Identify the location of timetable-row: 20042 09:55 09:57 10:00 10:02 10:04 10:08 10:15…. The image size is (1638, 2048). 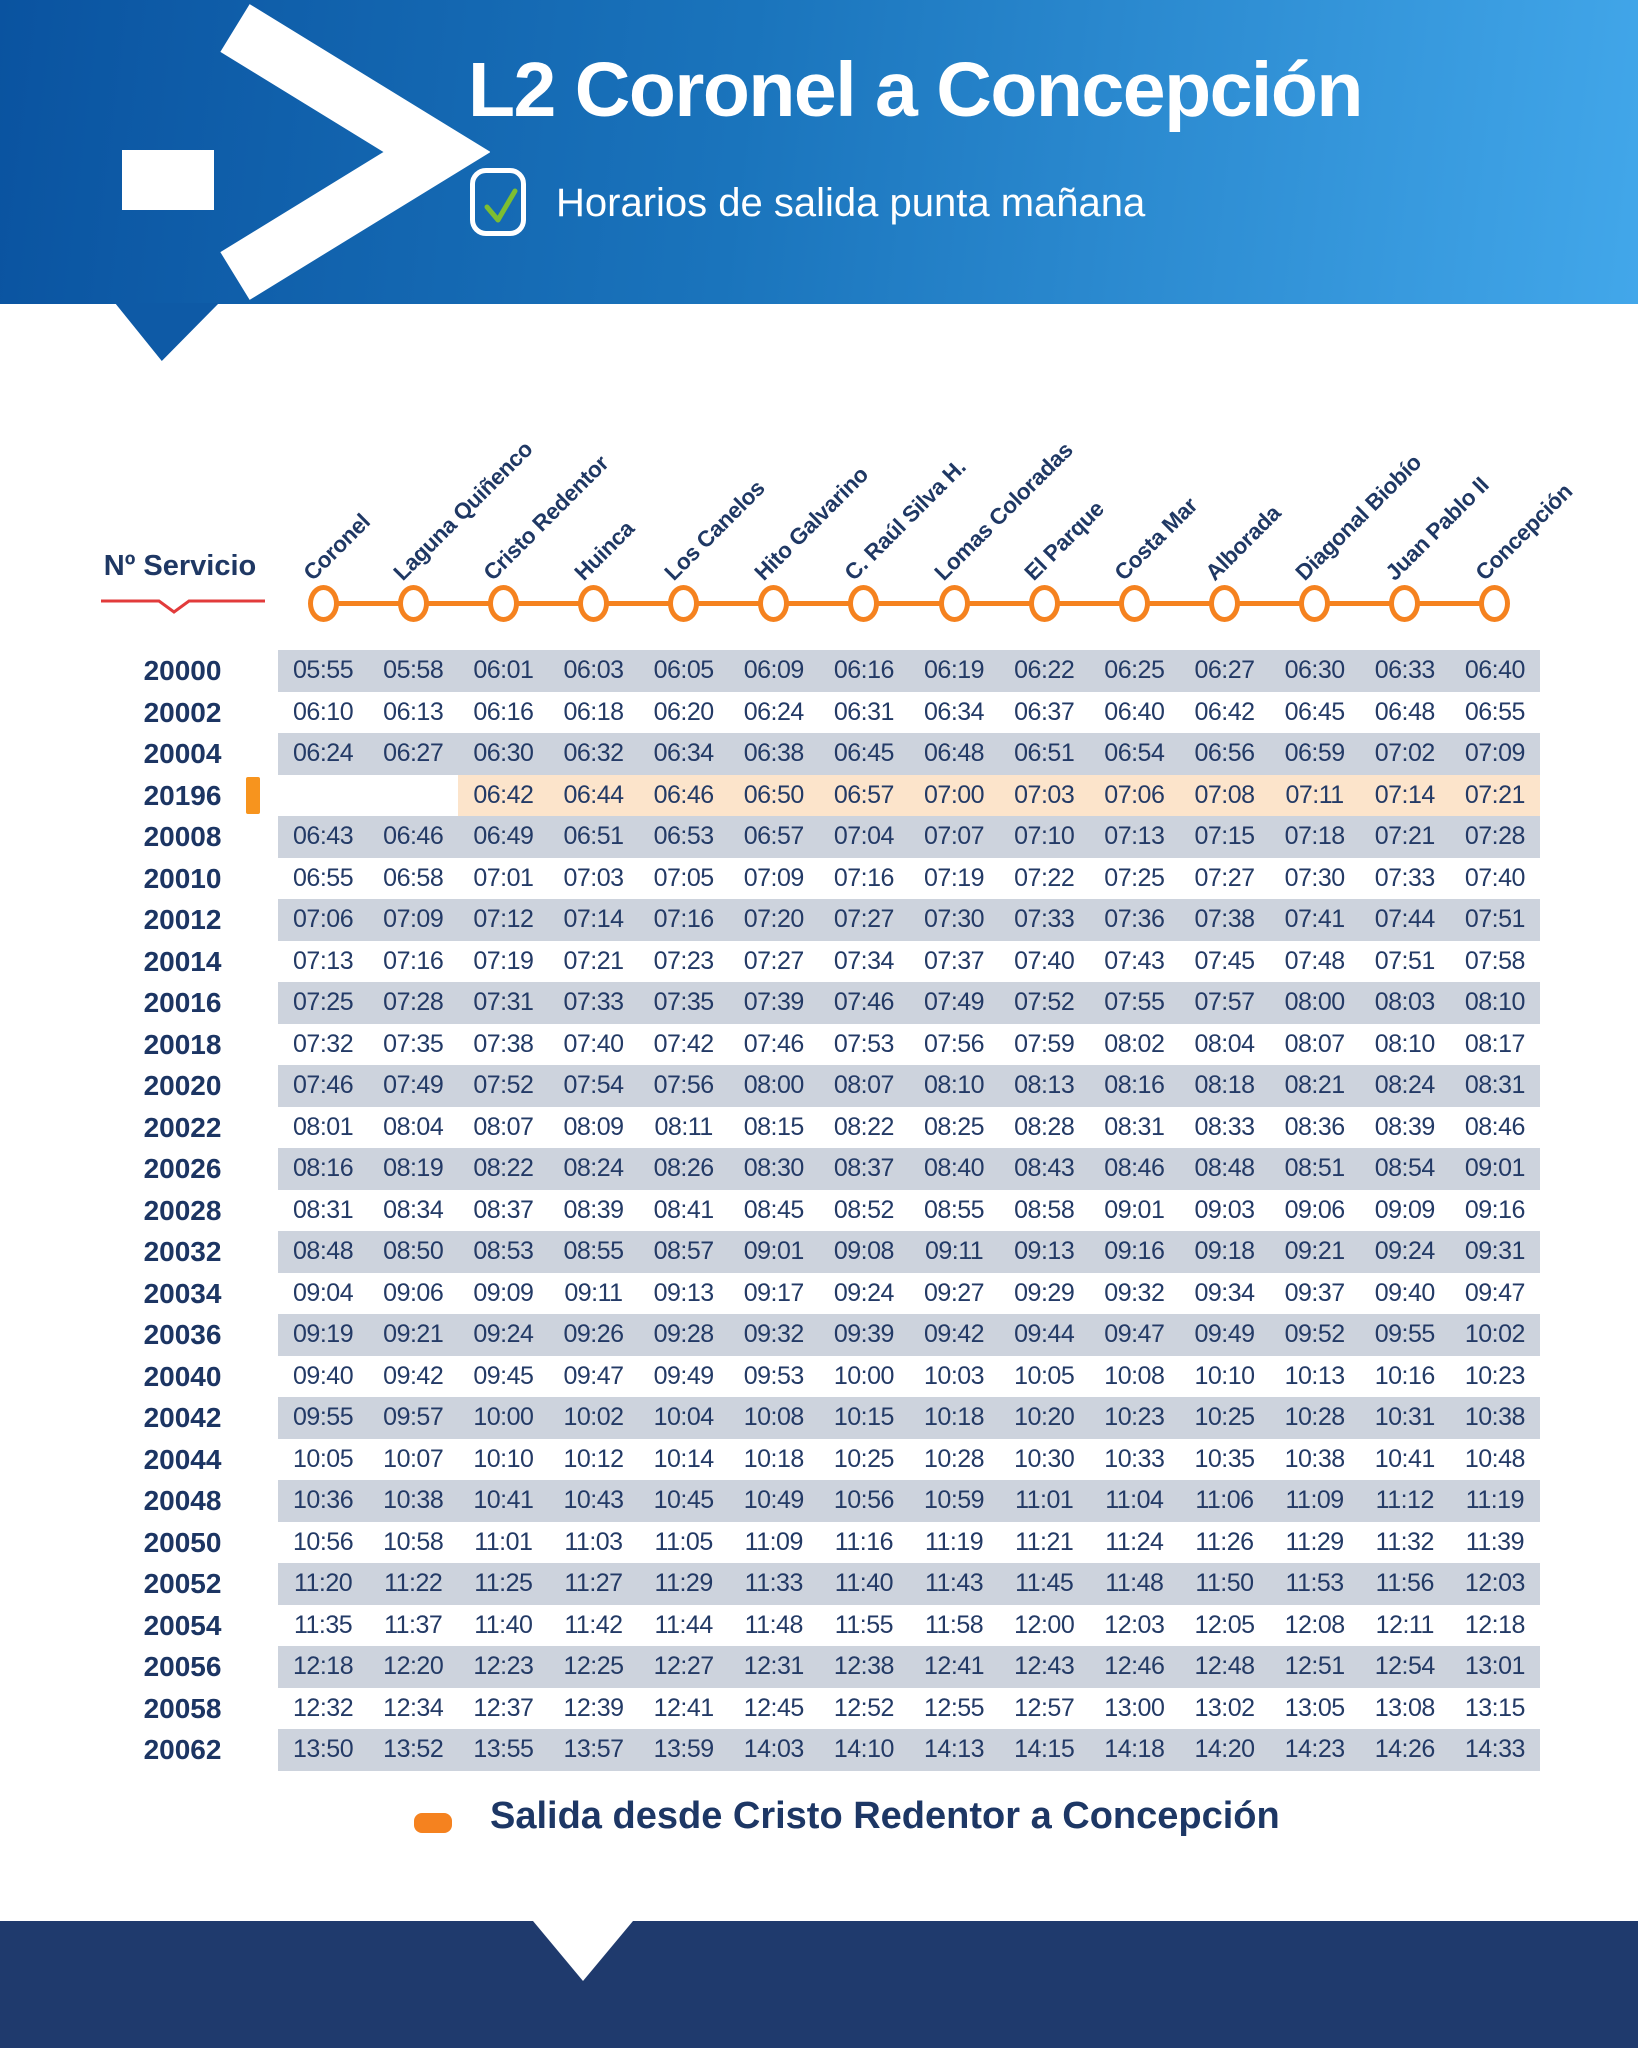
(842, 1418).